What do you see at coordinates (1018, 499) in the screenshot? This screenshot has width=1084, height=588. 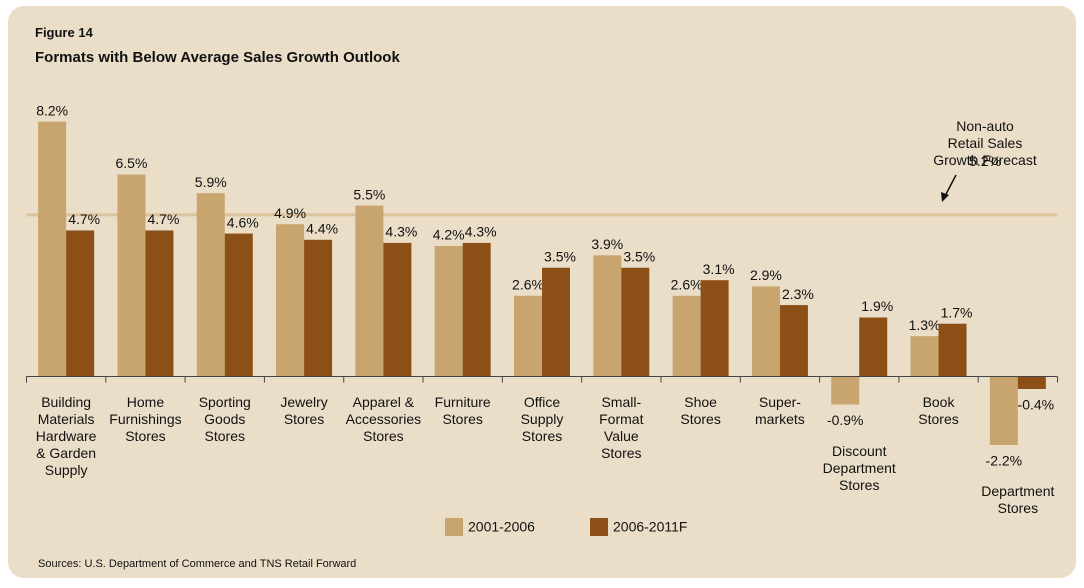 I see `x-tick-label: Department Stores` at bounding box center [1018, 499].